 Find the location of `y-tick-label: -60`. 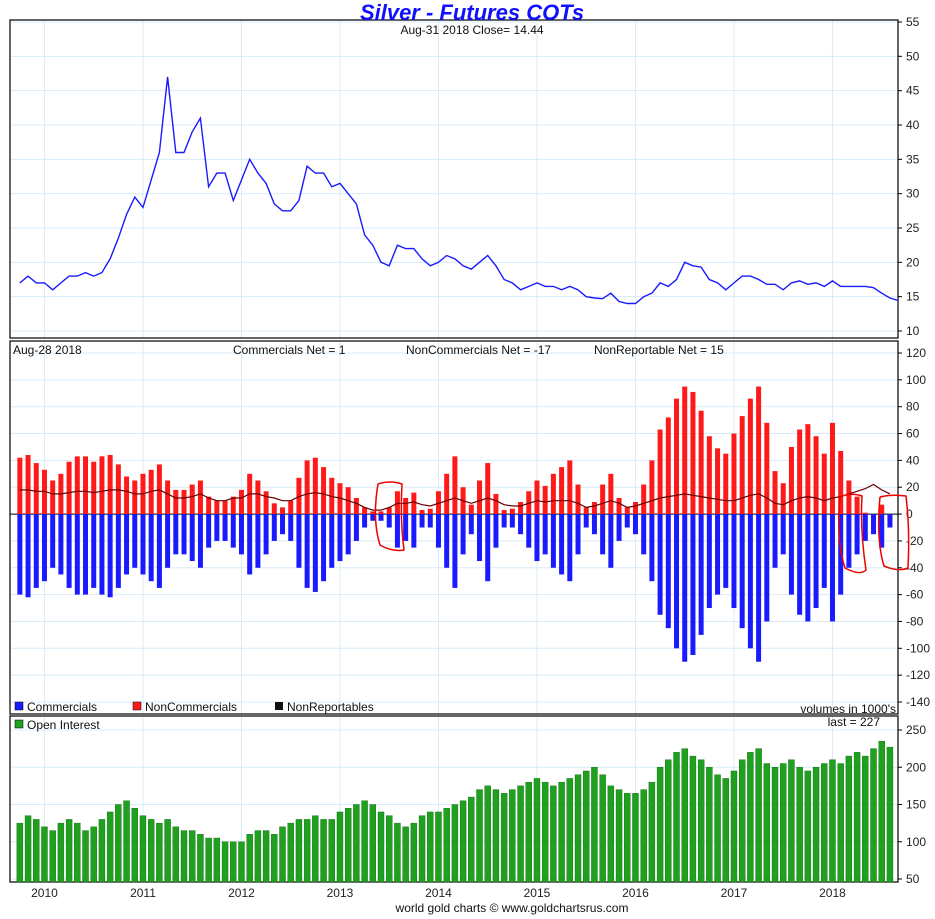

y-tick-label: -60 is located at coordinates (915, 595).